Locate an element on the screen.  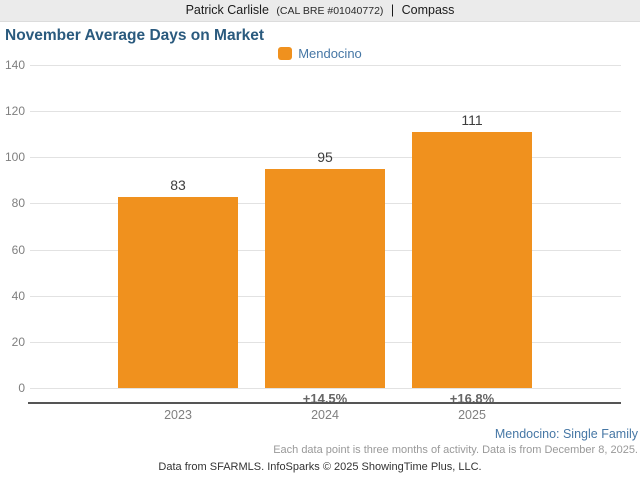
bar-value-label: 95 is located at coordinates (325, 156).